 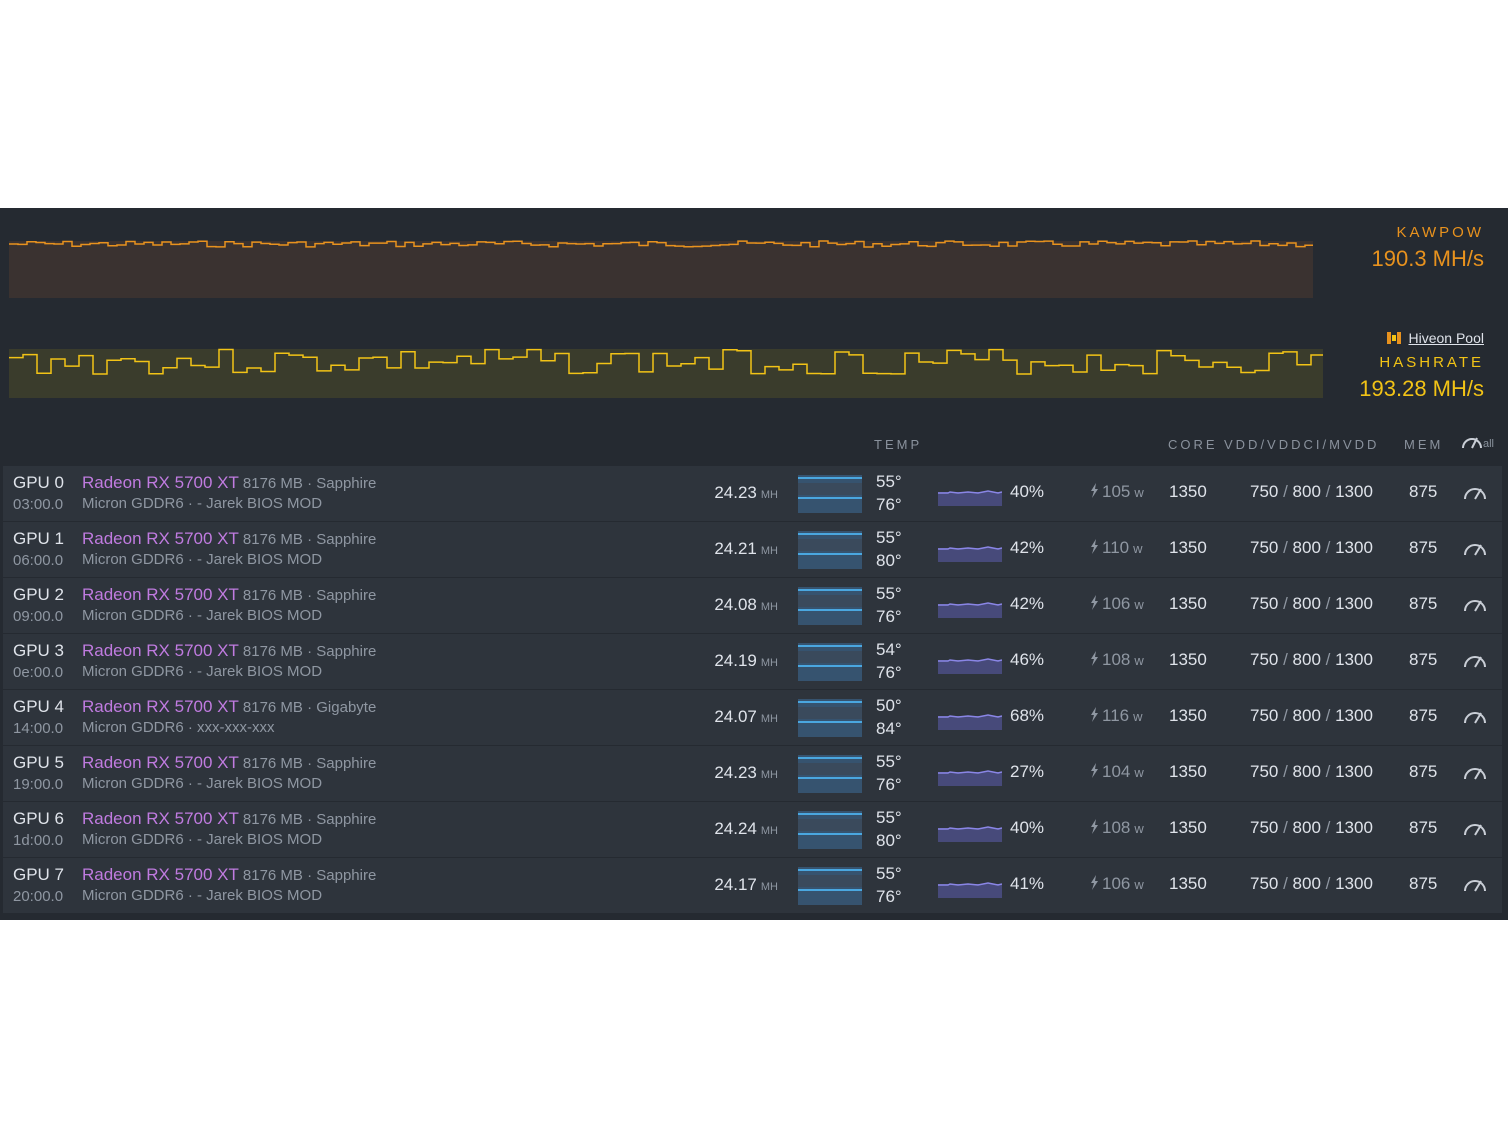 What do you see at coordinates (1117, 884) in the screenshot?
I see `gpu-power: 106 w` at bounding box center [1117, 884].